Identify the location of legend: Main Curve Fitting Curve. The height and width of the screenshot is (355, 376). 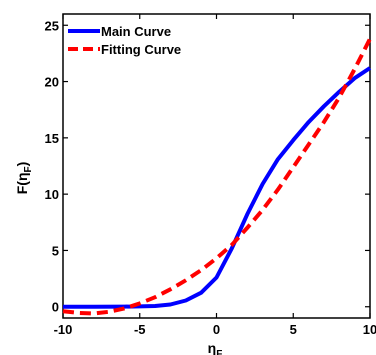
(124, 40).